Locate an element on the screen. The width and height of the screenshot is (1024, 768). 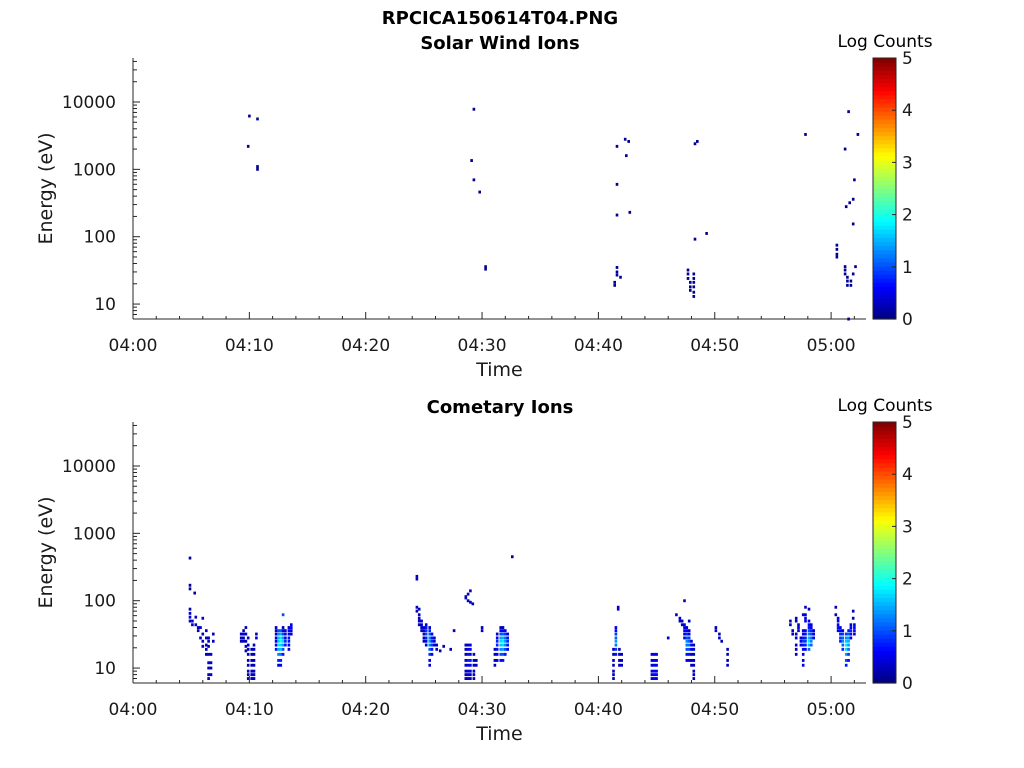
colorbar-tick-label: 3 is located at coordinates (907, 527).